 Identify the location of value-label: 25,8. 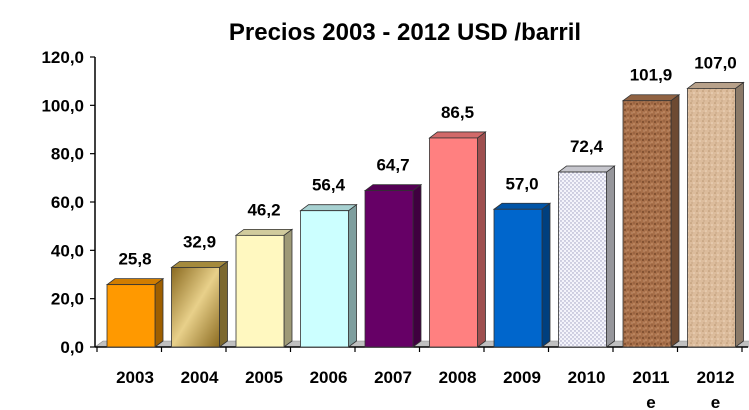
(134, 259).